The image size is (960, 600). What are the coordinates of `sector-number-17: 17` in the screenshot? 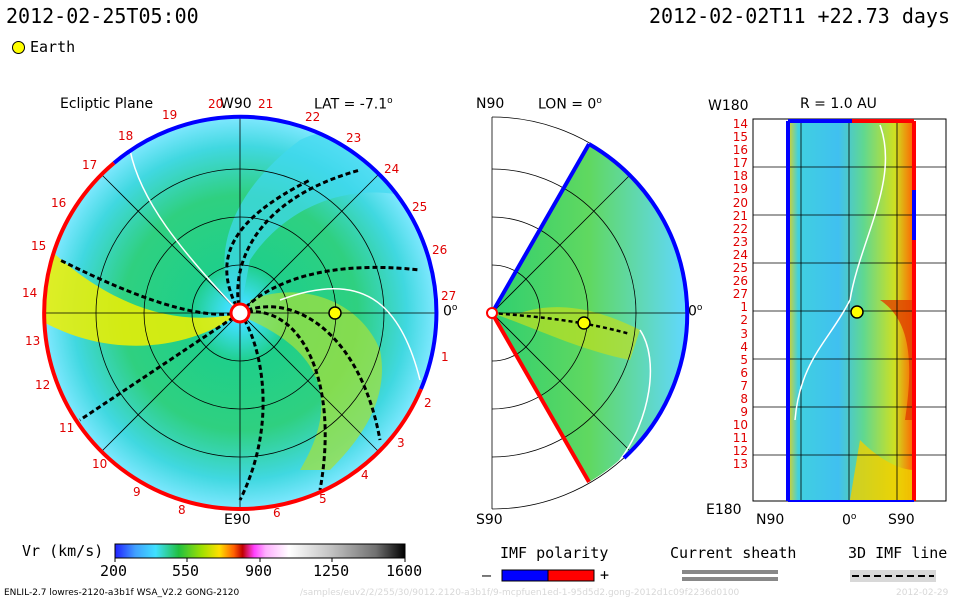 It's located at (90, 165).